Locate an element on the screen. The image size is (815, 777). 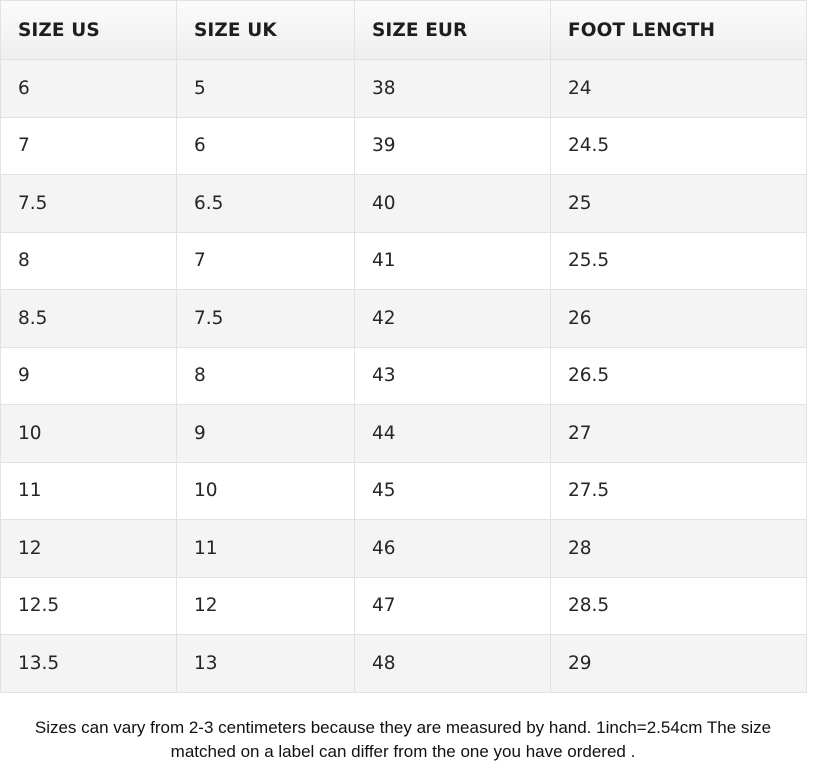
table-row: 12 11 46 28 is located at coordinates (403, 548).